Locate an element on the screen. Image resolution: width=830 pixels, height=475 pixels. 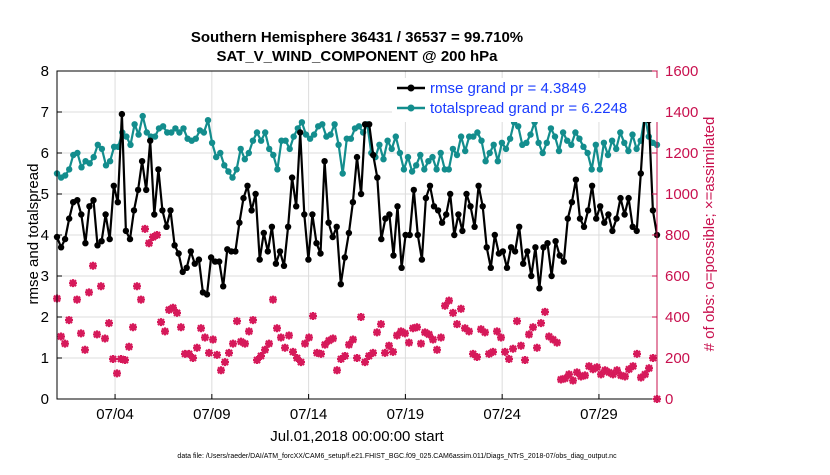
x-tick-label: 07/14 is located at coordinates (309, 414).